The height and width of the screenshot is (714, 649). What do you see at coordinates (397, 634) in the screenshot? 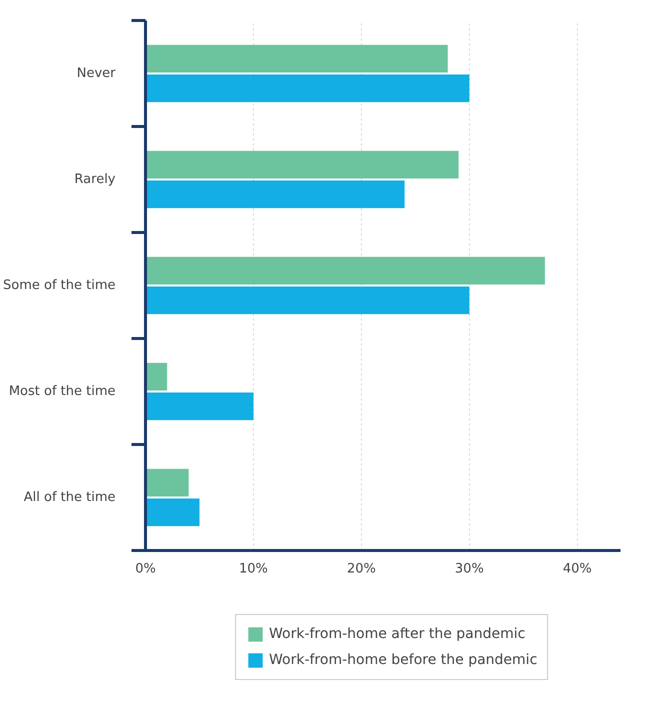
I see `legend-label: Work-from-home after the pandemic` at bounding box center [397, 634].